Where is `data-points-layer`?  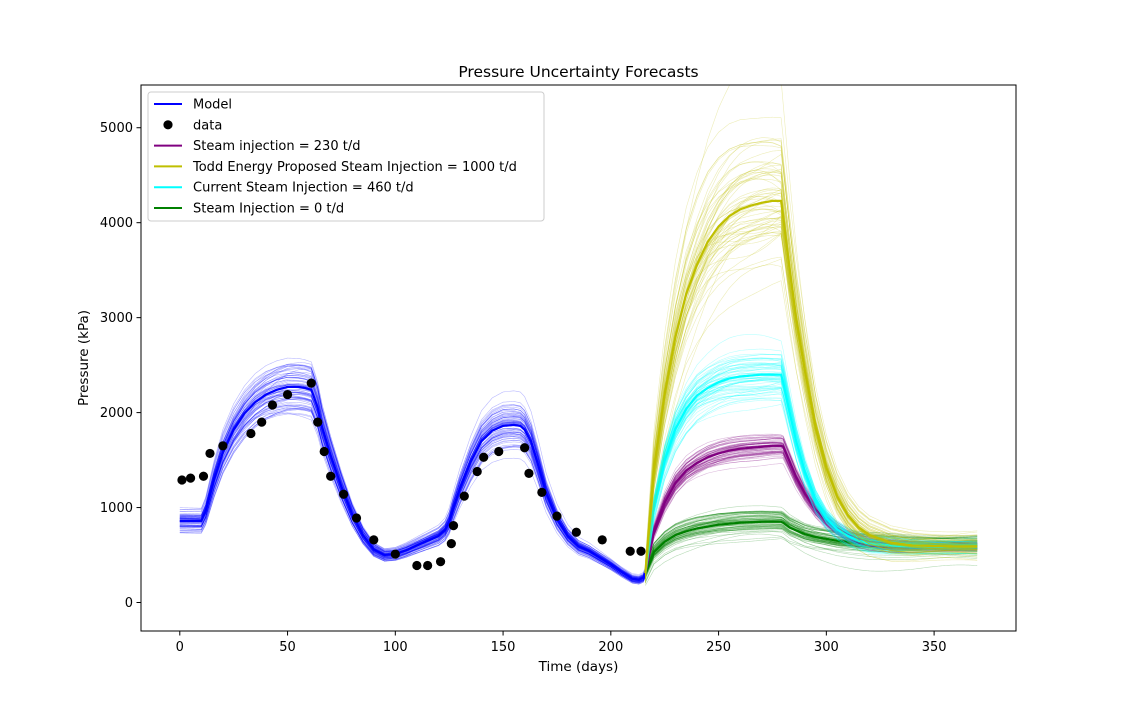 data-points-layer is located at coordinates (411, 474).